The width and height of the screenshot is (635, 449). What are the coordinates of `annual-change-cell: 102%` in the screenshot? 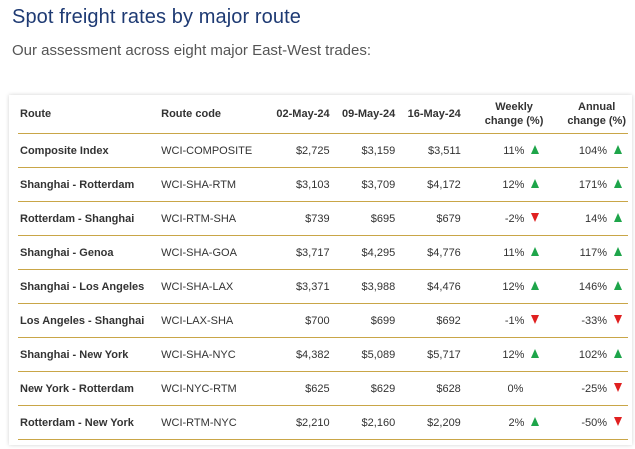 It's located at (586, 354).